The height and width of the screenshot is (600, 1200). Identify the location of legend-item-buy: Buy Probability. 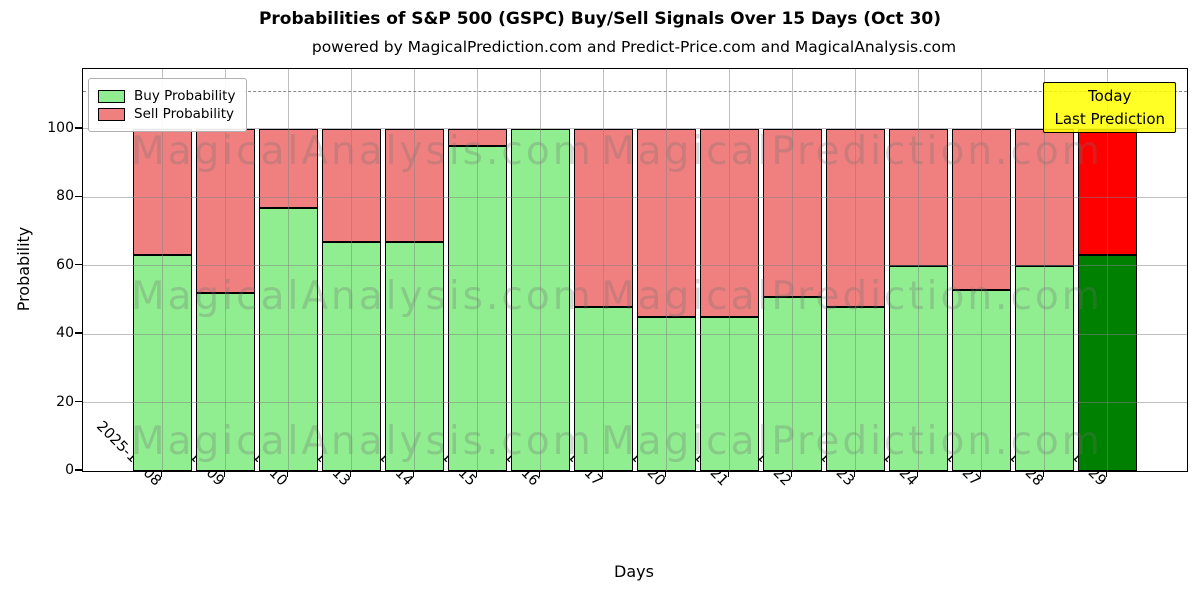
(166, 96).